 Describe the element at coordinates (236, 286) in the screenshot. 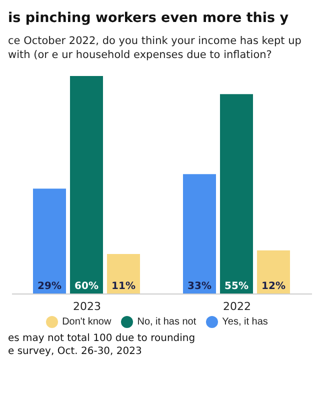

I see `data-label: 55%` at that location.